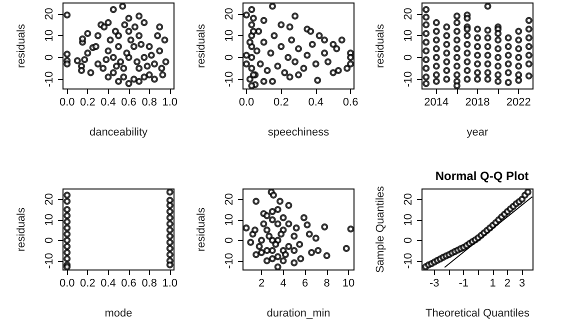  Describe the element at coordinates (435, 284) in the screenshot. I see `x-tick-label: -3` at that location.